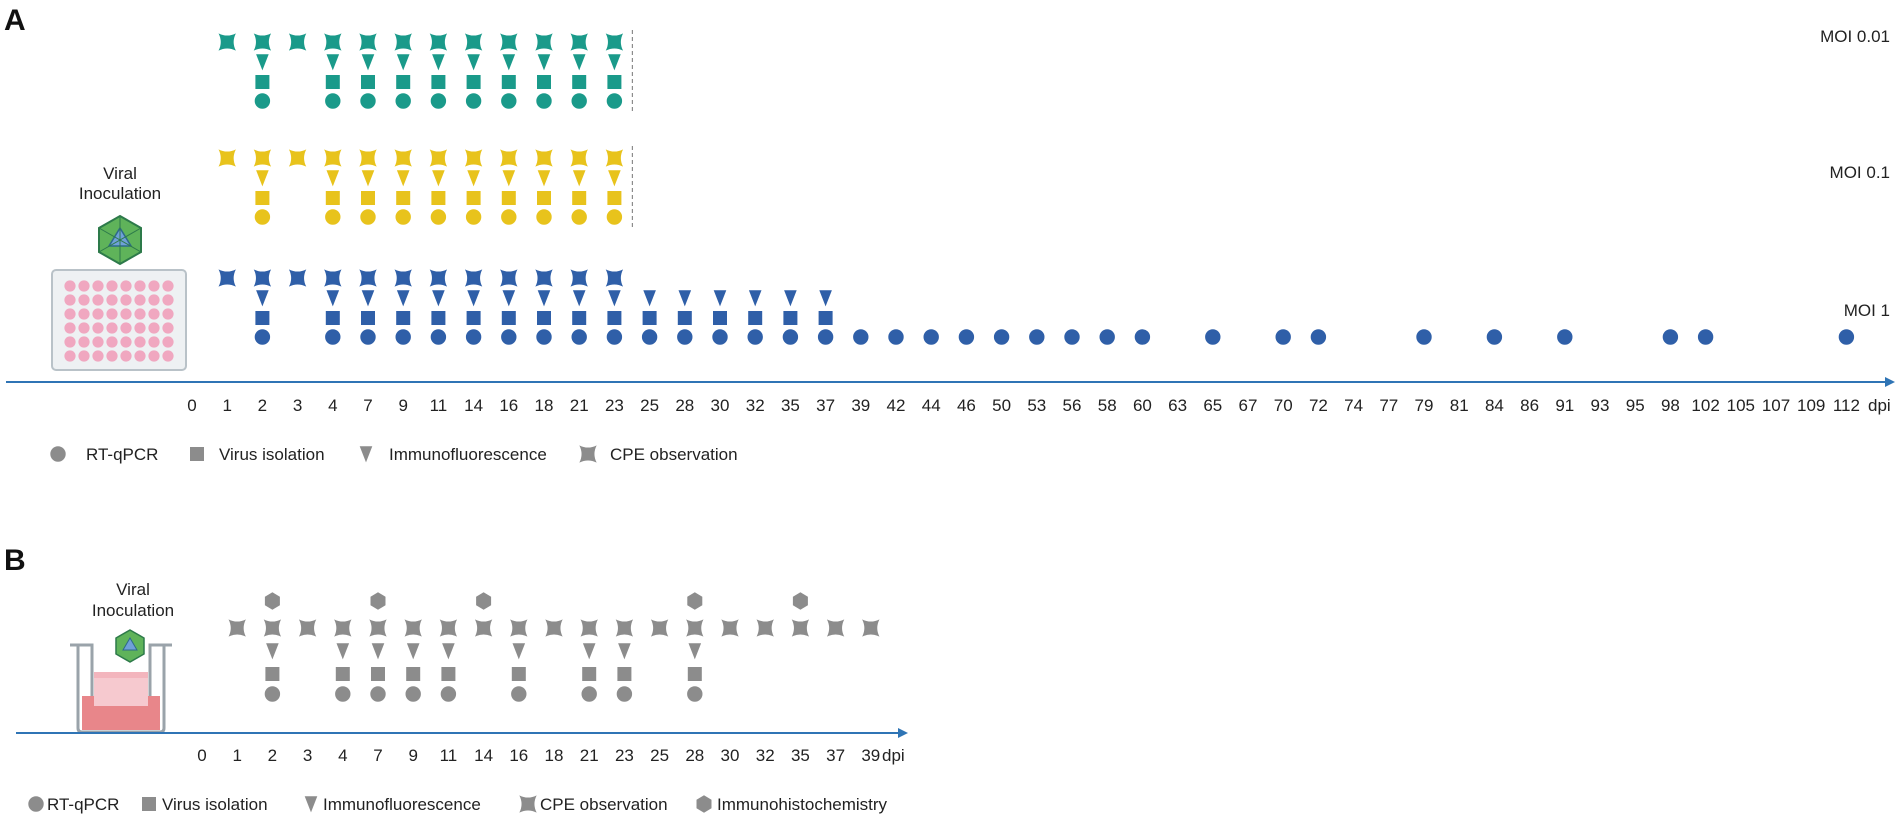 This screenshot has height=823, width=1902. What do you see at coordinates (518, 755) in the screenshot?
I see `tick-label: 16` at bounding box center [518, 755].